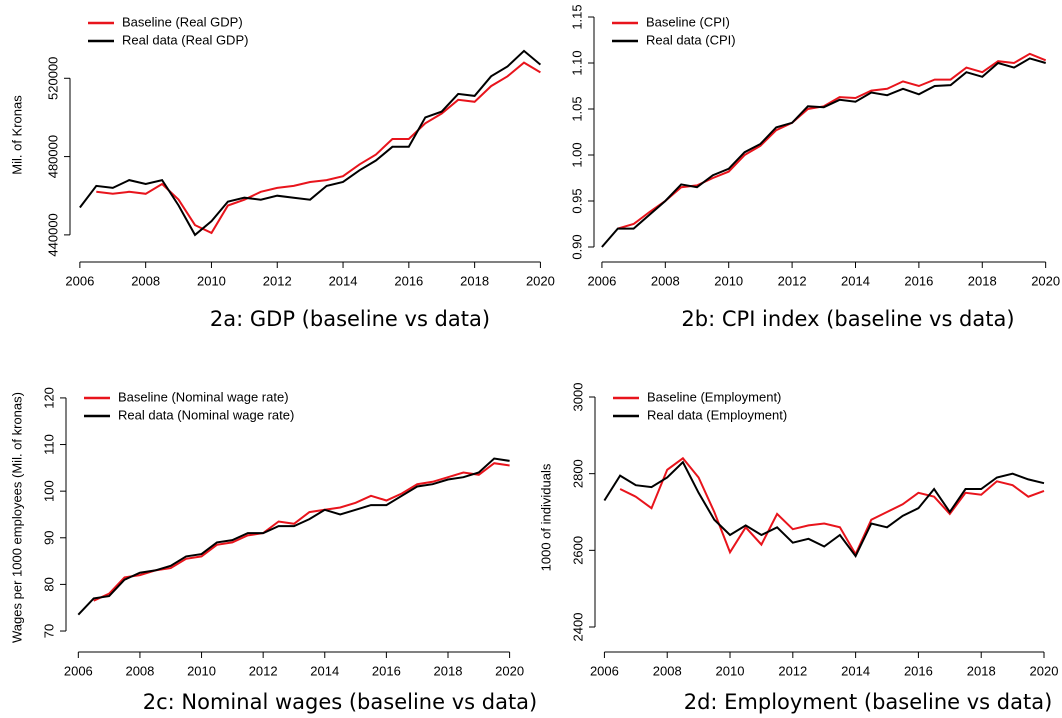 Image resolution: width=1062 pixels, height=718 pixels. What do you see at coordinates (576, 62) in the screenshot?
I see `y-tick-label: 1.10` at bounding box center [576, 62].